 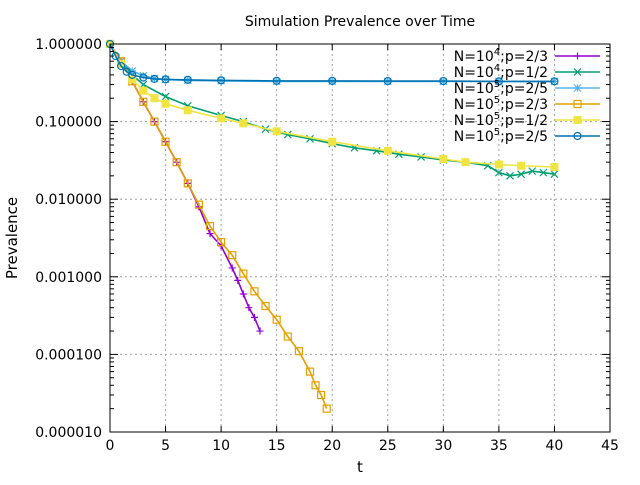 What do you see at coordinates (501, 104) in the screenshot?
I see `legend-label: N=105;p=2/3` at bounding box center [501, 104].